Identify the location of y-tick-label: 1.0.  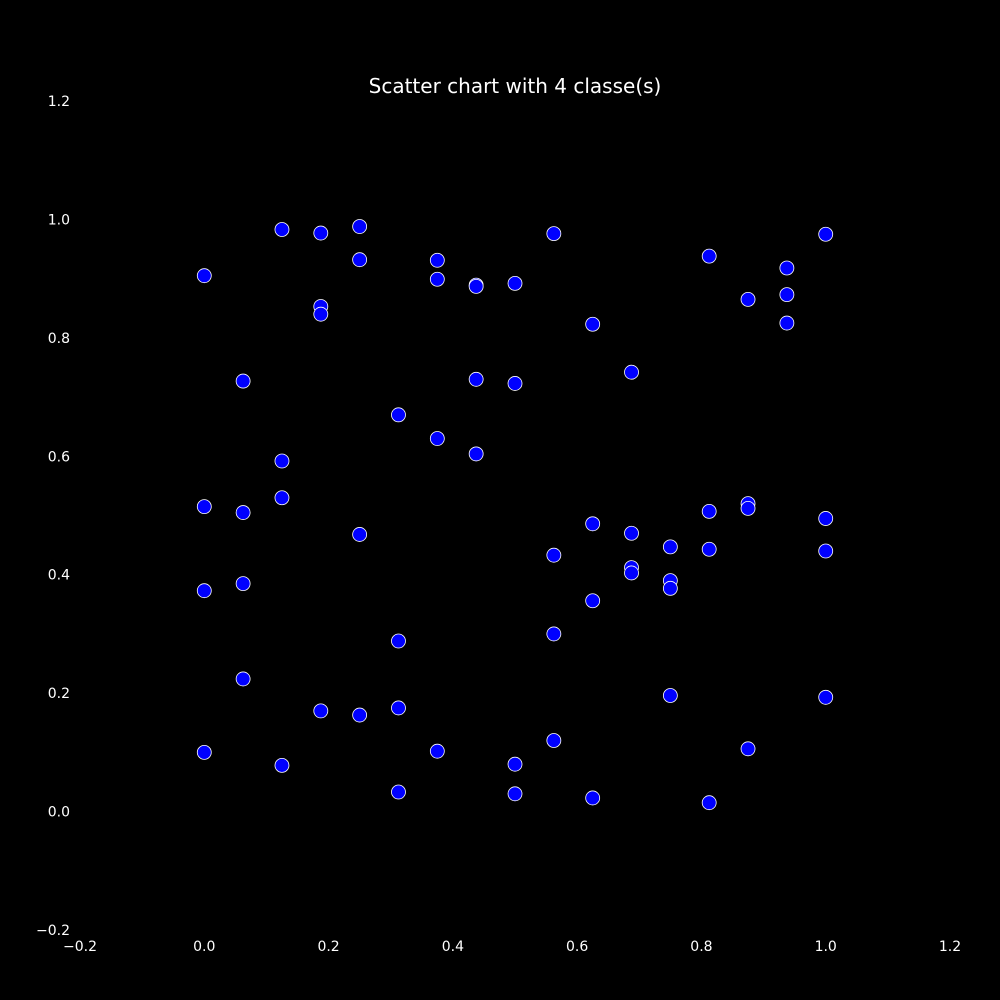
(59, 220).